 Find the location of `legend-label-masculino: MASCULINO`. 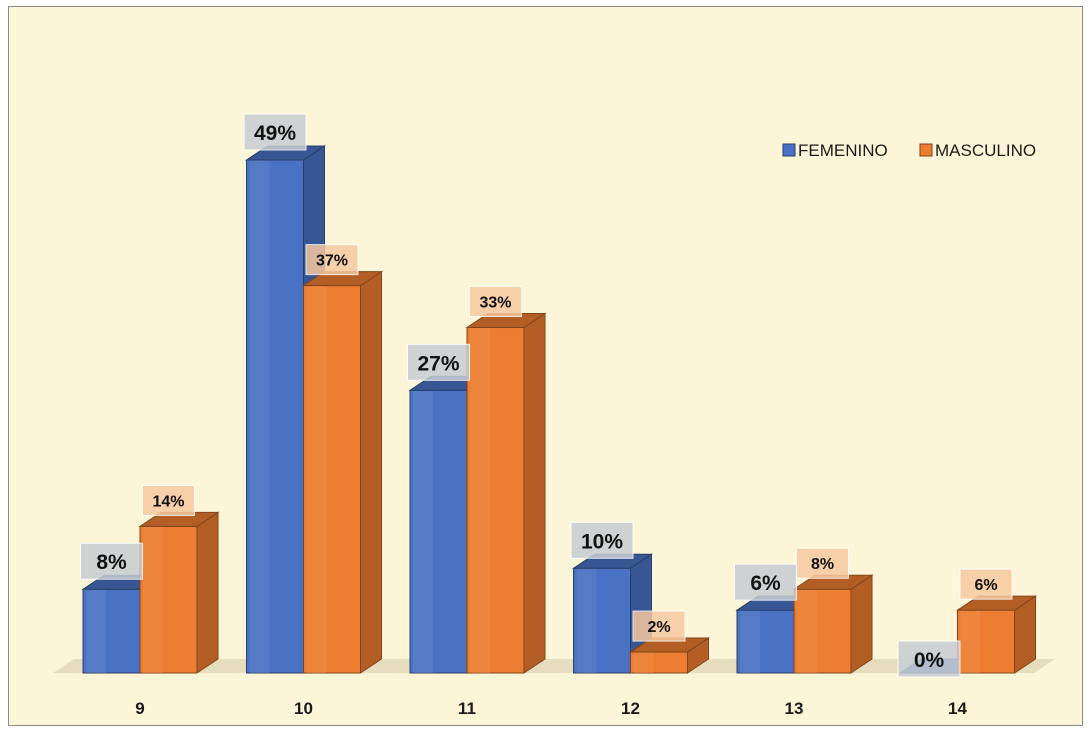

legend-label-masculino: MASCULINO is located at coordinates (985, 150).